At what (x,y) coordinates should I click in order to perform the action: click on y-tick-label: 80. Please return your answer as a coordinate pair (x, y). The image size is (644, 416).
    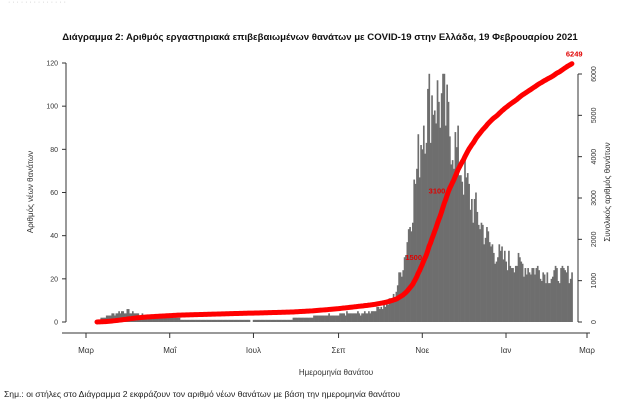
    Looking at the image, I should click on (54, 150).